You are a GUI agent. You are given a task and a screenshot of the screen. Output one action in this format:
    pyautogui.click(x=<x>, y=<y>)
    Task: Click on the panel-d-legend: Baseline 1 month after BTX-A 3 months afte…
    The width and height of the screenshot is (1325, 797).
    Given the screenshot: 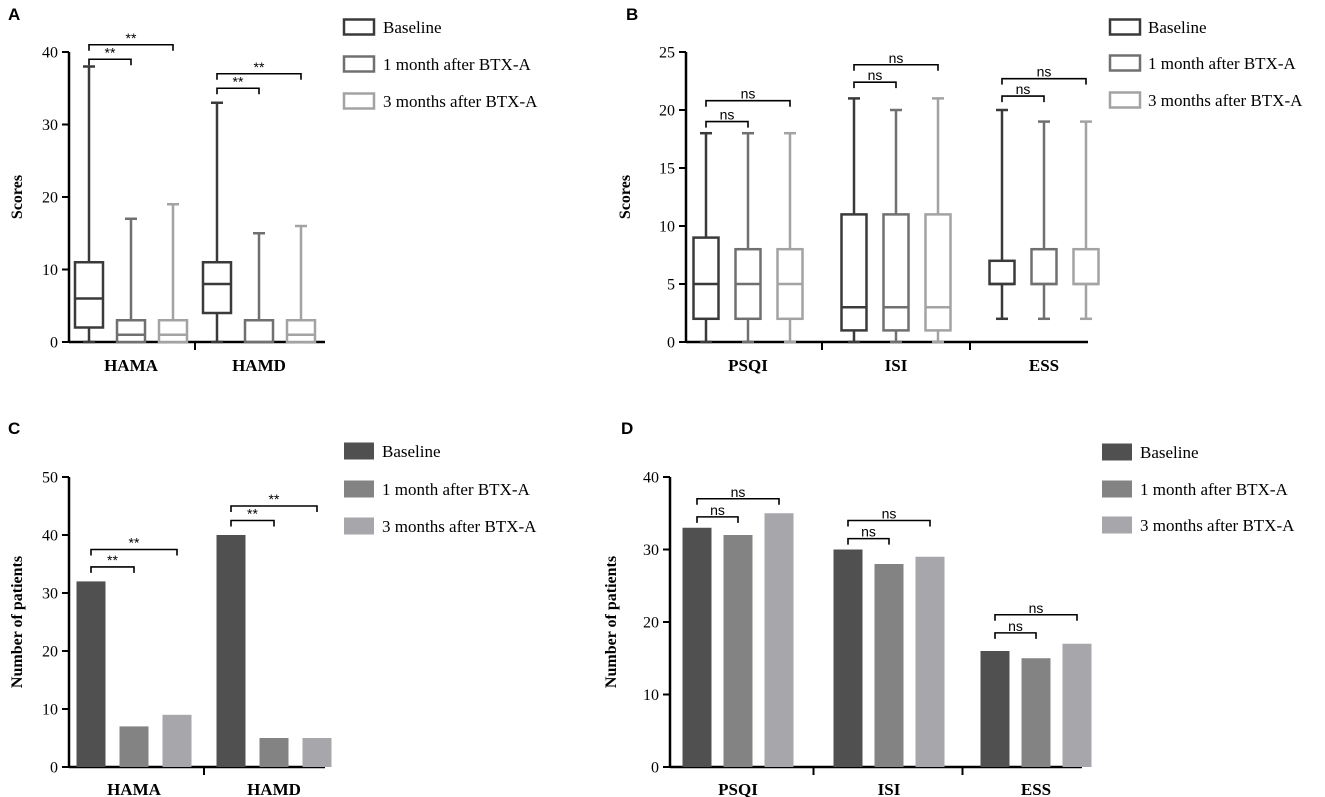 What is the action you would take?
    pyautogui.click(x=1198, y=489)
    